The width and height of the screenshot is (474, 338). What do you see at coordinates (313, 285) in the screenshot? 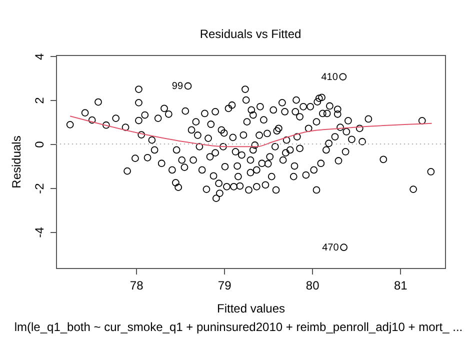
I see `x-tick-label: 80` at bounding box center [313, 285].